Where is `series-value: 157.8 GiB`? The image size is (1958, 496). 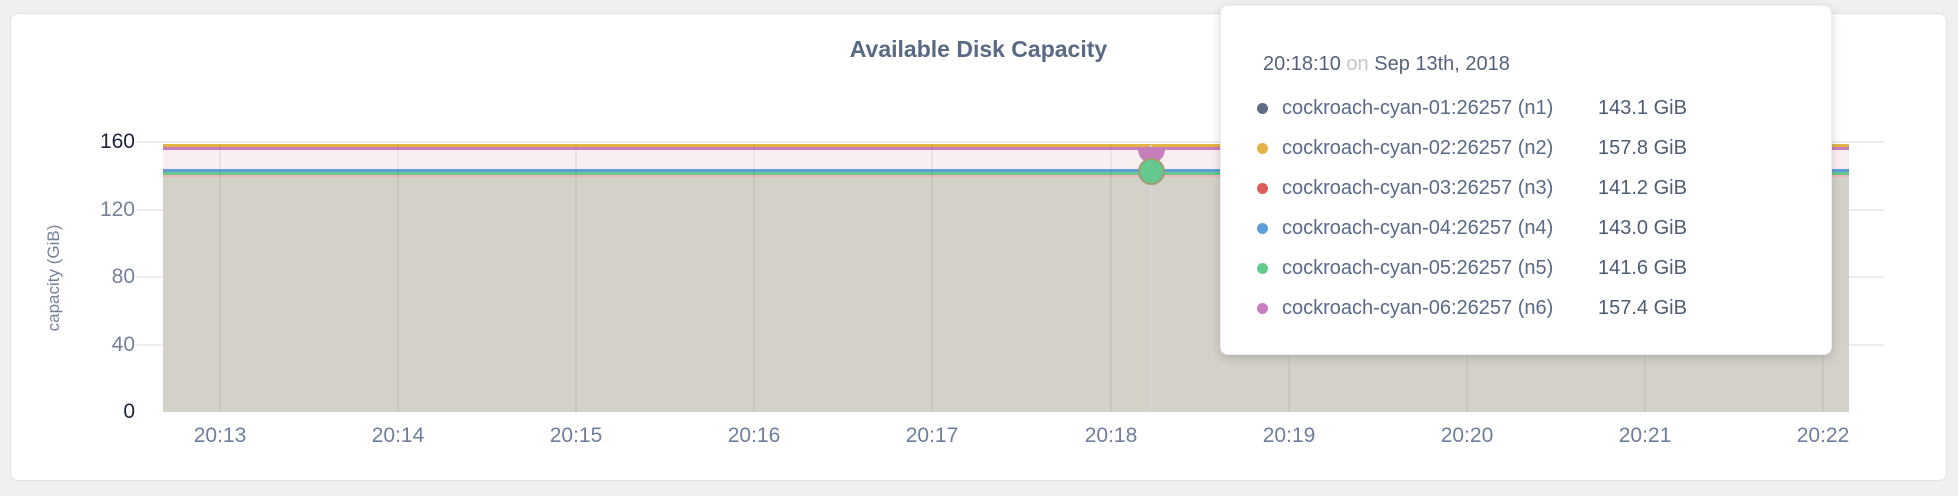
series-value: 157.8 GiB is located at coordinates (1642, 147).